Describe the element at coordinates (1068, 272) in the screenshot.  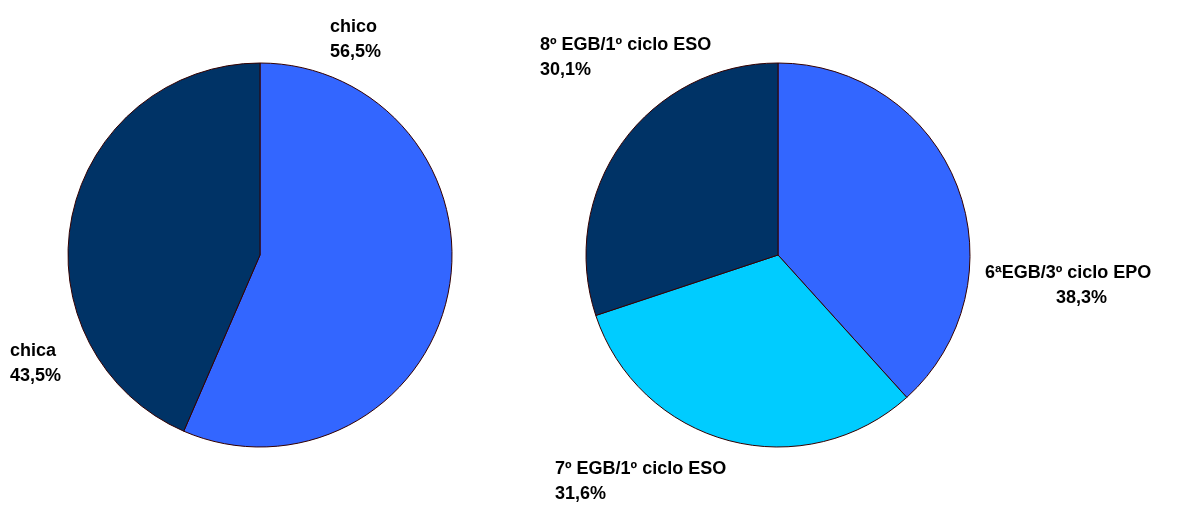
I see `slice-label: 6ªEGB/3º ciclo EPO` at that location.